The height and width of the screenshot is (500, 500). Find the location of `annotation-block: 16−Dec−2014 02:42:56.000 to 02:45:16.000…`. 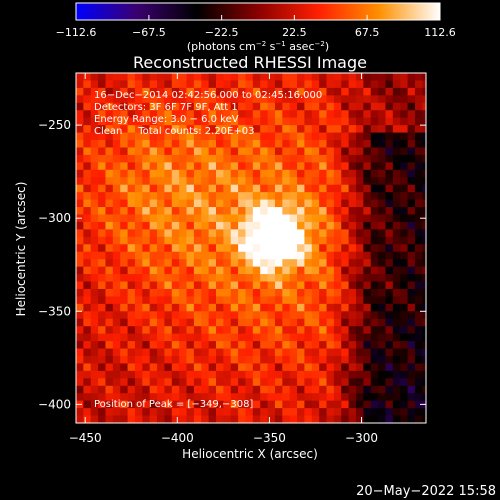

annotation-block: 16−Dec−2014 02:42:56.000 to 02:45:16.000… is located at coordinates (208, 113).